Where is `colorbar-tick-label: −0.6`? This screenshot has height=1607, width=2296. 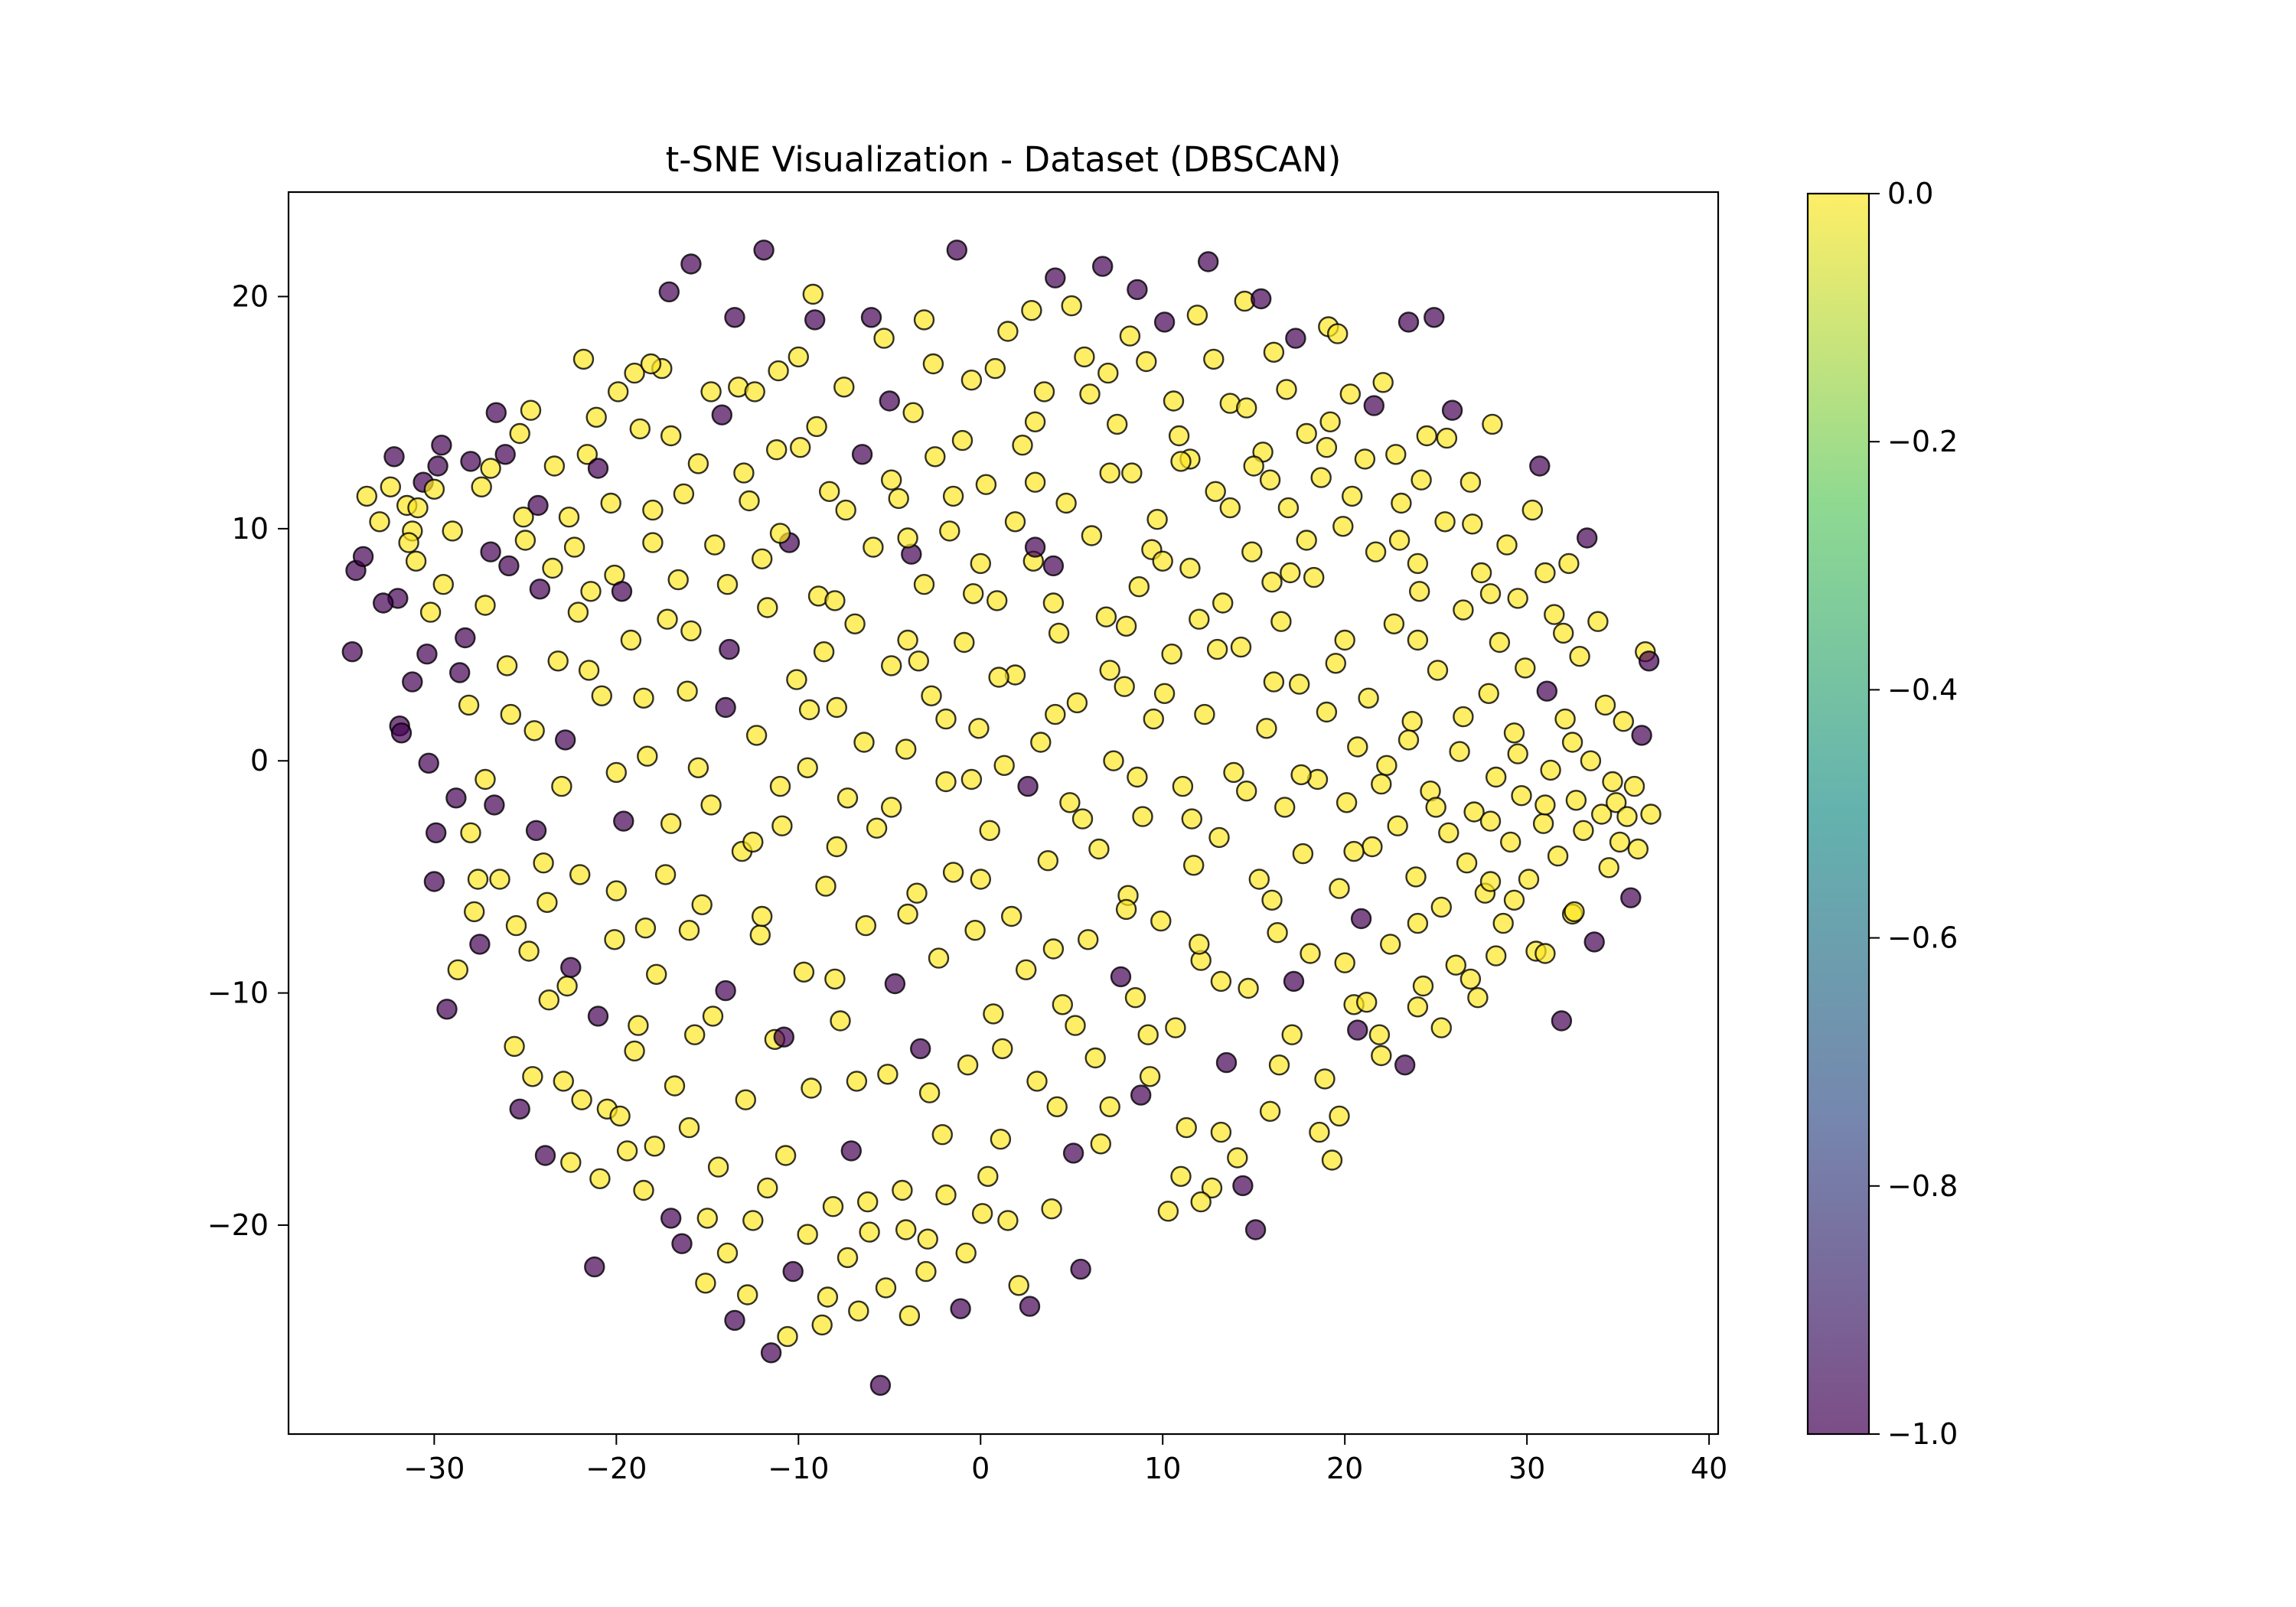 colorbar-tick-label: −0.6 is located at coordinates (1922, 938).